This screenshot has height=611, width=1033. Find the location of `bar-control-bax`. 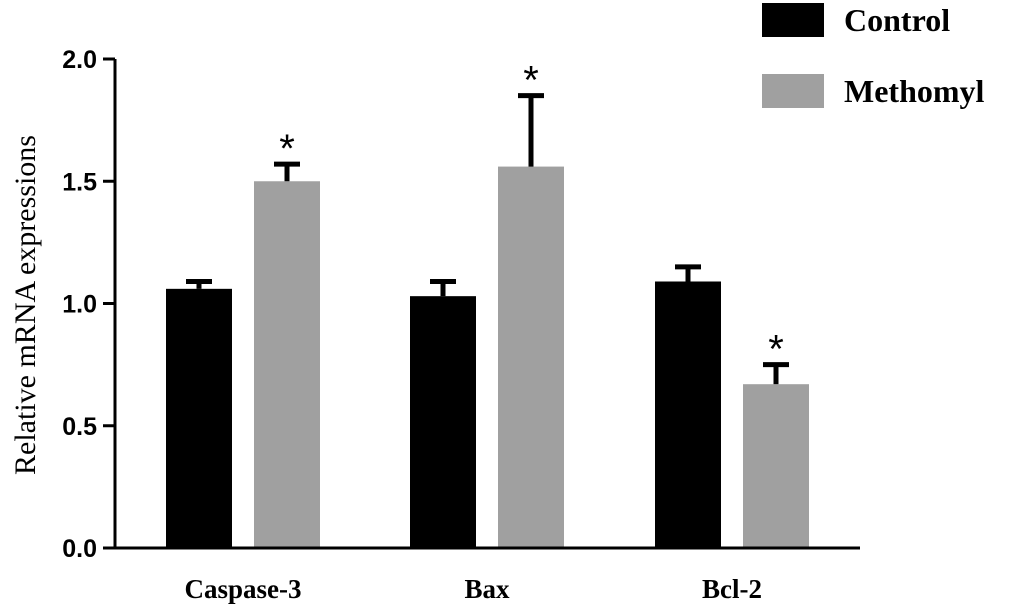

bar-control-bax is located at coordinates (443, 422).